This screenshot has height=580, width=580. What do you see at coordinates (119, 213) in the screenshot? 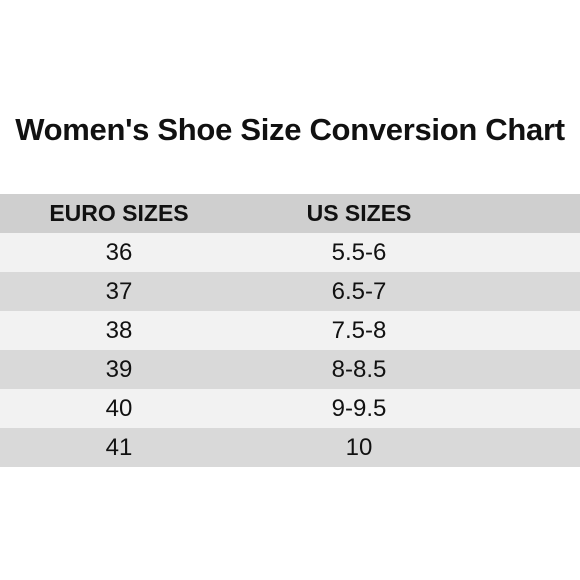
I see `header-euro-sizes: EURO SIZES` at bounding box center [119, 213].